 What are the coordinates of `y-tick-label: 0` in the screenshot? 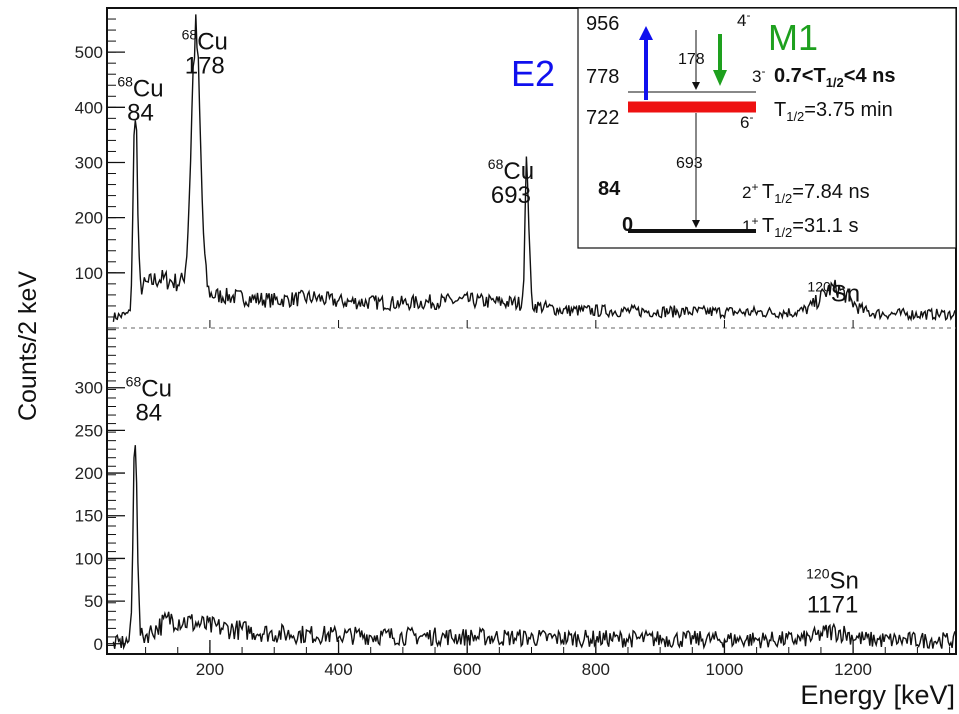 It's located at (98, 644).